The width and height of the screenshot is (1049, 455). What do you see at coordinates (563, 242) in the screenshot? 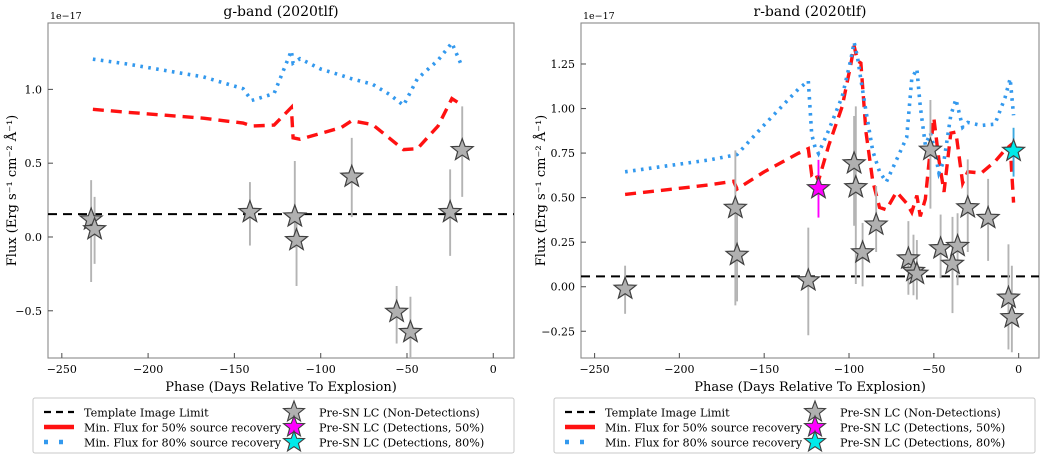
I see `y-tick-label: 0.25` at bounding box center [563, 242].